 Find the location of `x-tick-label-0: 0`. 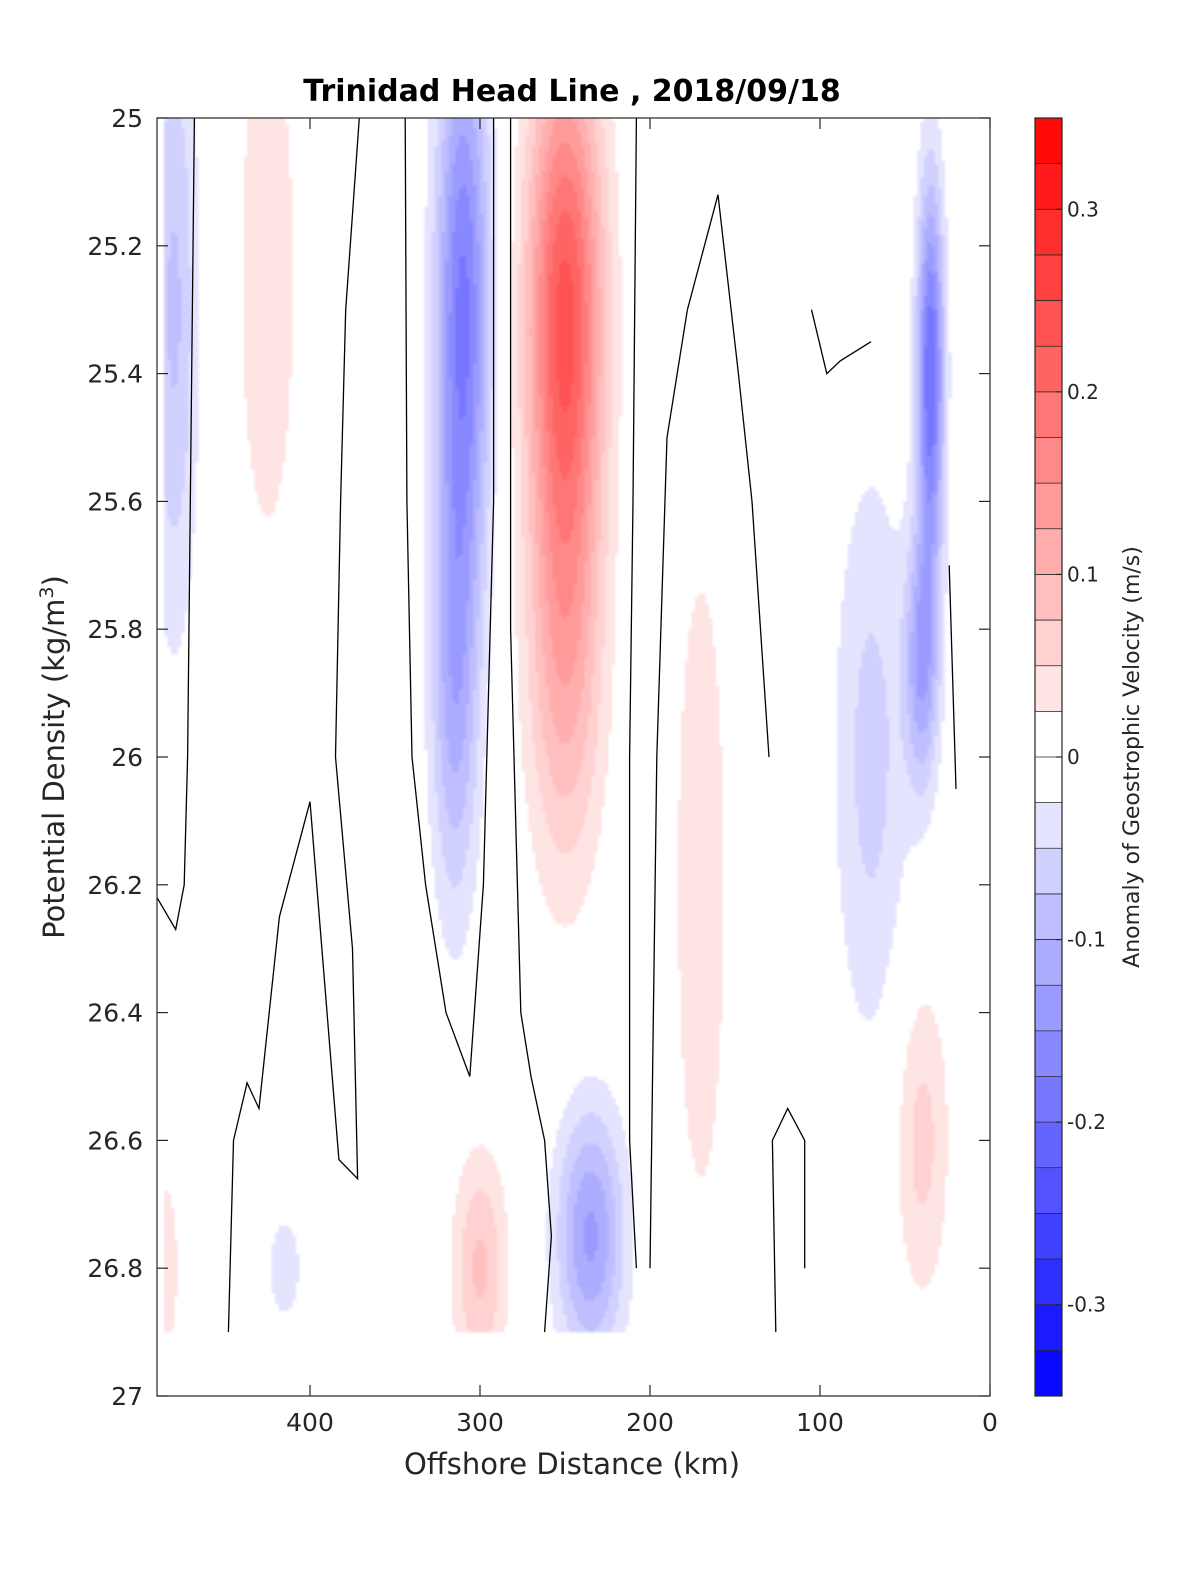

x-tick-label-0: 0 is located at coordinates (990, 1422).